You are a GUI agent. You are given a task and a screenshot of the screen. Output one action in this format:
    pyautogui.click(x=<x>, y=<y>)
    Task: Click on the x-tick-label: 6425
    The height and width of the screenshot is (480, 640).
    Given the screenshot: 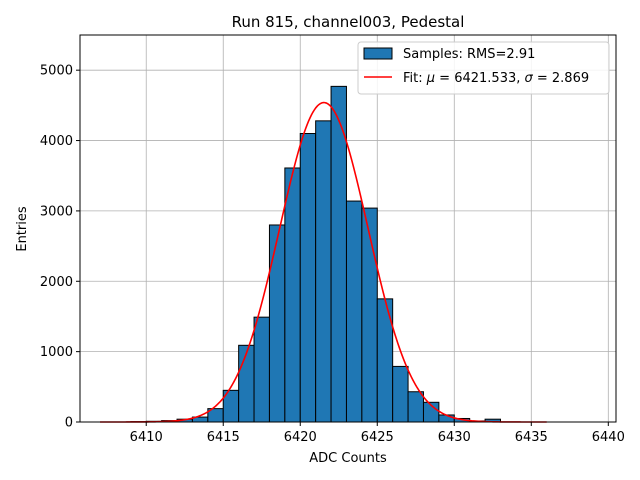 What is the action you would take?
    pyautogui.click(x=377, y=437)
    